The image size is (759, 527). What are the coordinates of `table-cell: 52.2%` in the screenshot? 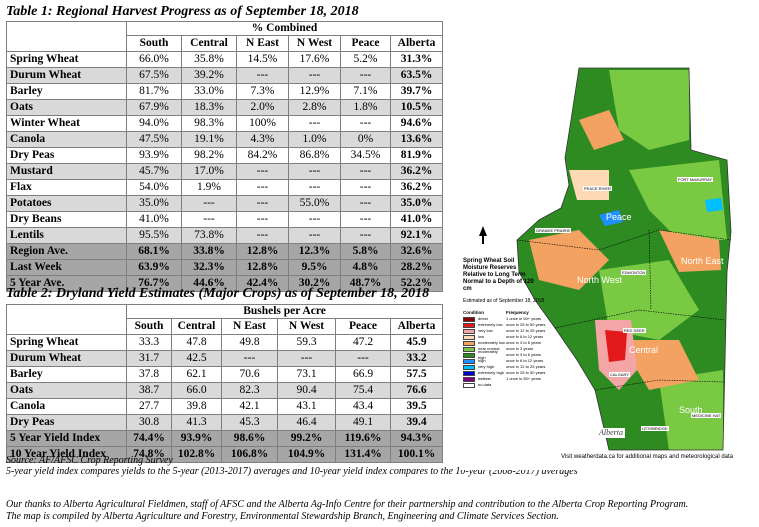 It's located at (416, 283).